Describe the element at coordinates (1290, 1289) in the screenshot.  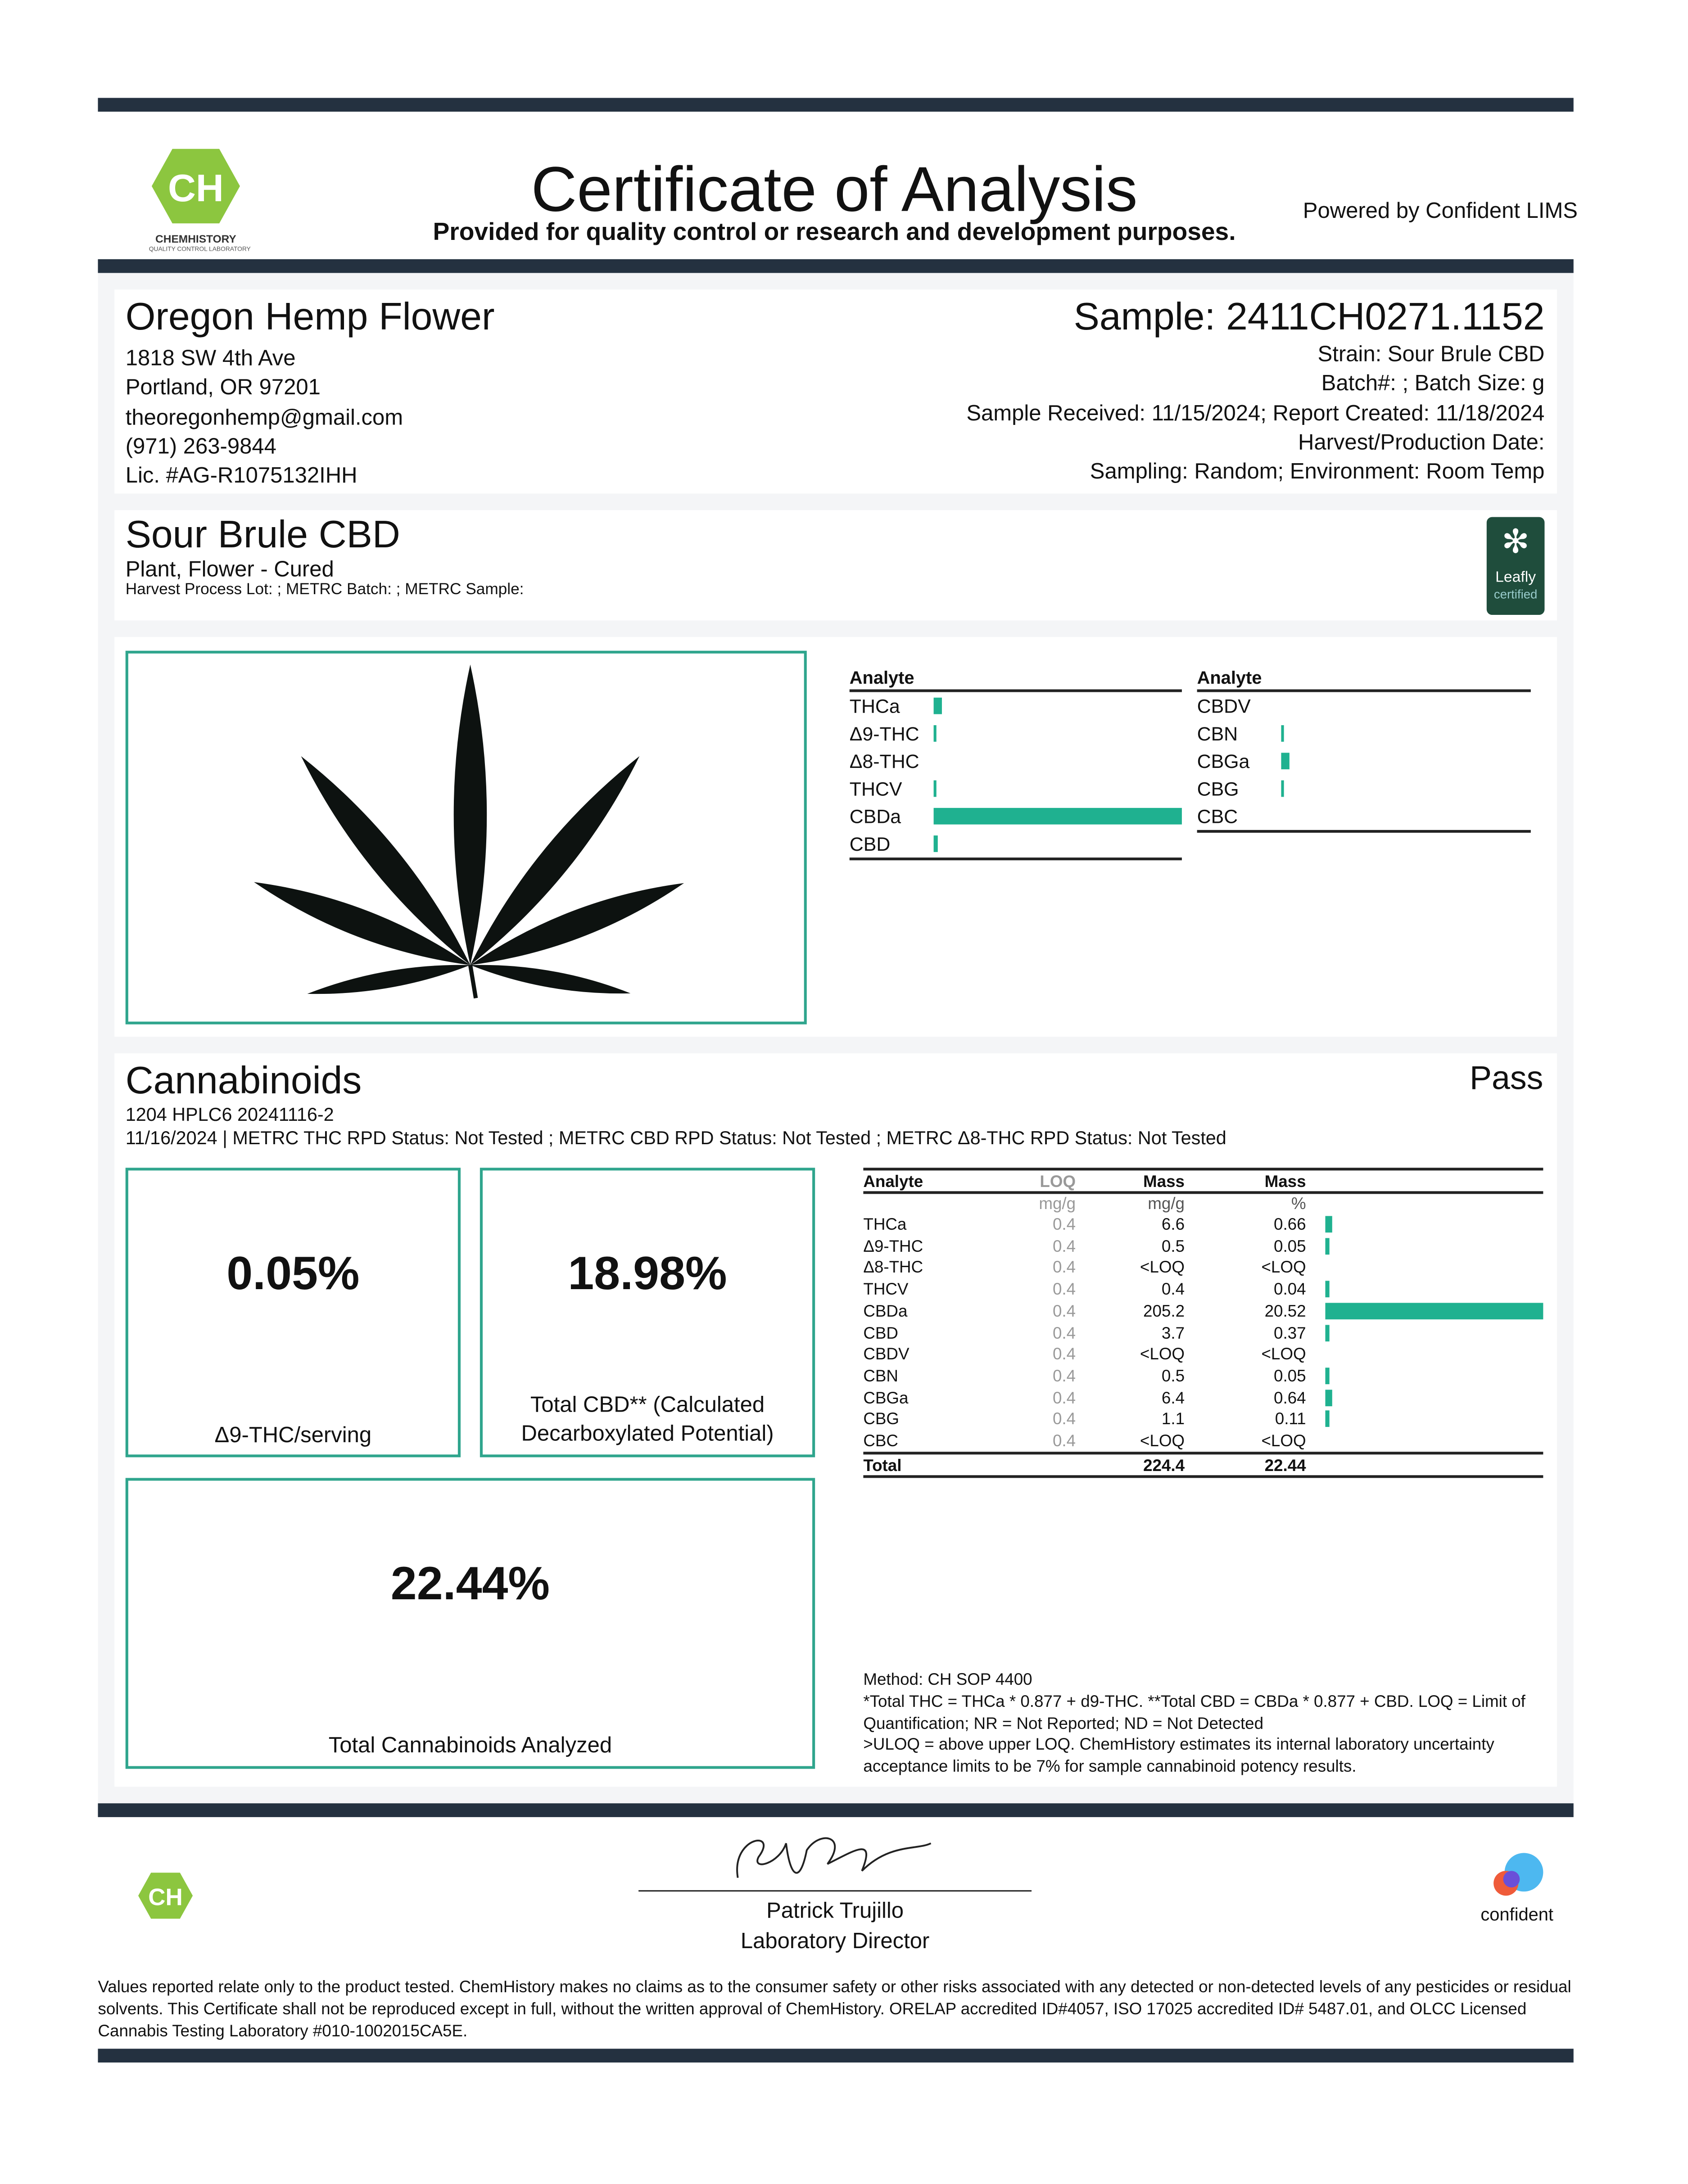
I see `cell: 0.04` at that location.